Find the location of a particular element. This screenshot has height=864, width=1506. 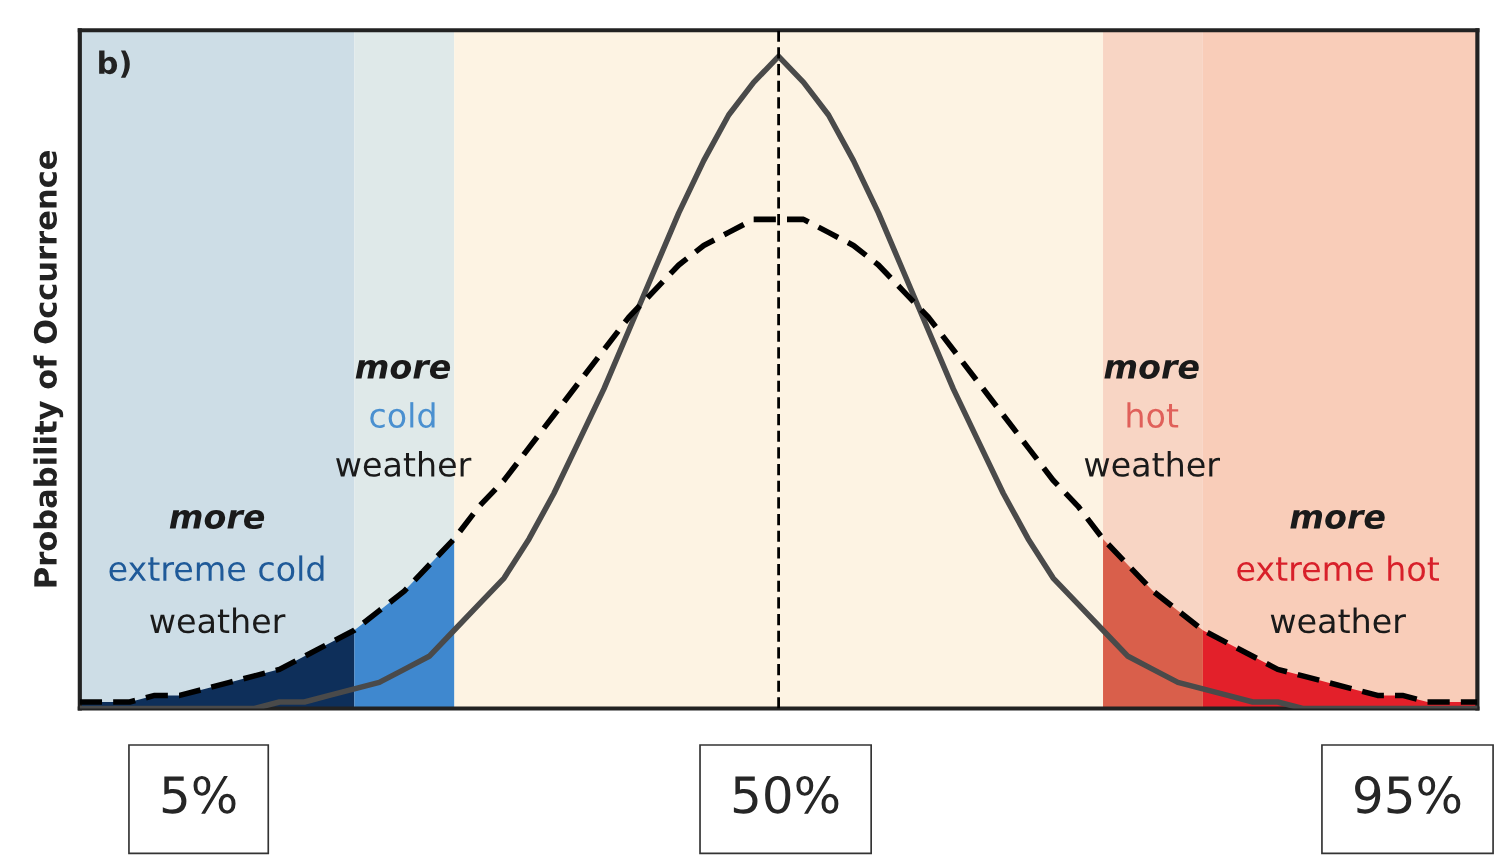

y-axis-title: Probability of Occurrence is located at coordinates (48, 368).